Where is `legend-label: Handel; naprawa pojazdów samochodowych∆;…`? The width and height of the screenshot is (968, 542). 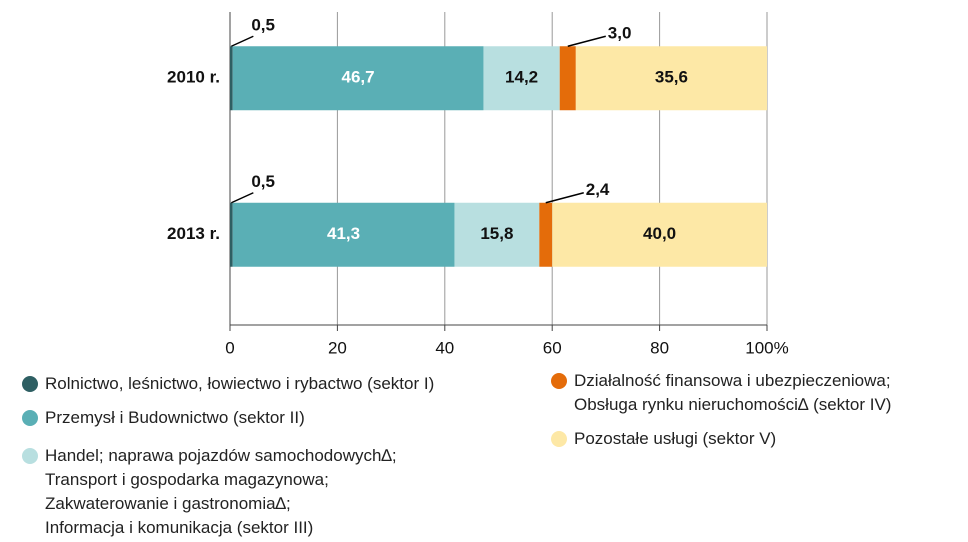 legend-label: Handel; naprawa pojazdów samochodowych∆;… is located at coordinates (221, 491).